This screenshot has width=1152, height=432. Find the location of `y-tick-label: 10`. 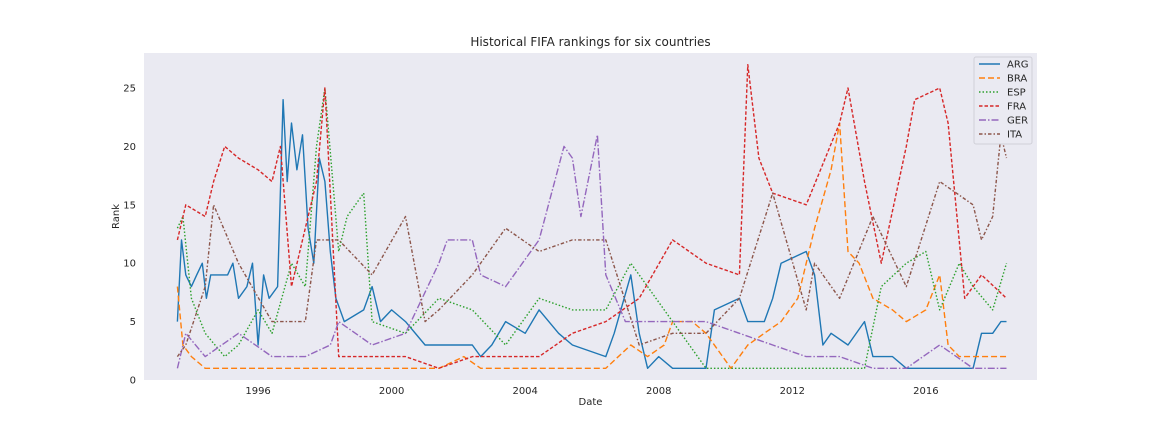

y-tick-label: 10 is located at coordinates (129, 264).